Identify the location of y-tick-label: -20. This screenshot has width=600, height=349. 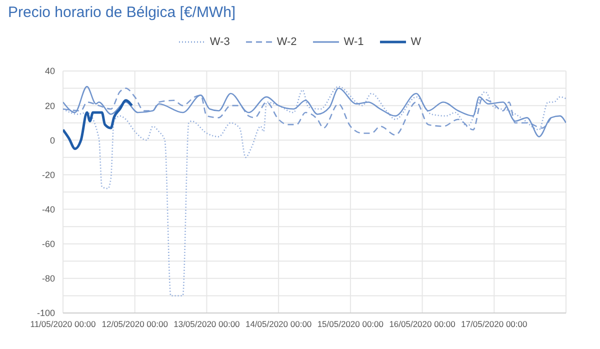
(48, 175).